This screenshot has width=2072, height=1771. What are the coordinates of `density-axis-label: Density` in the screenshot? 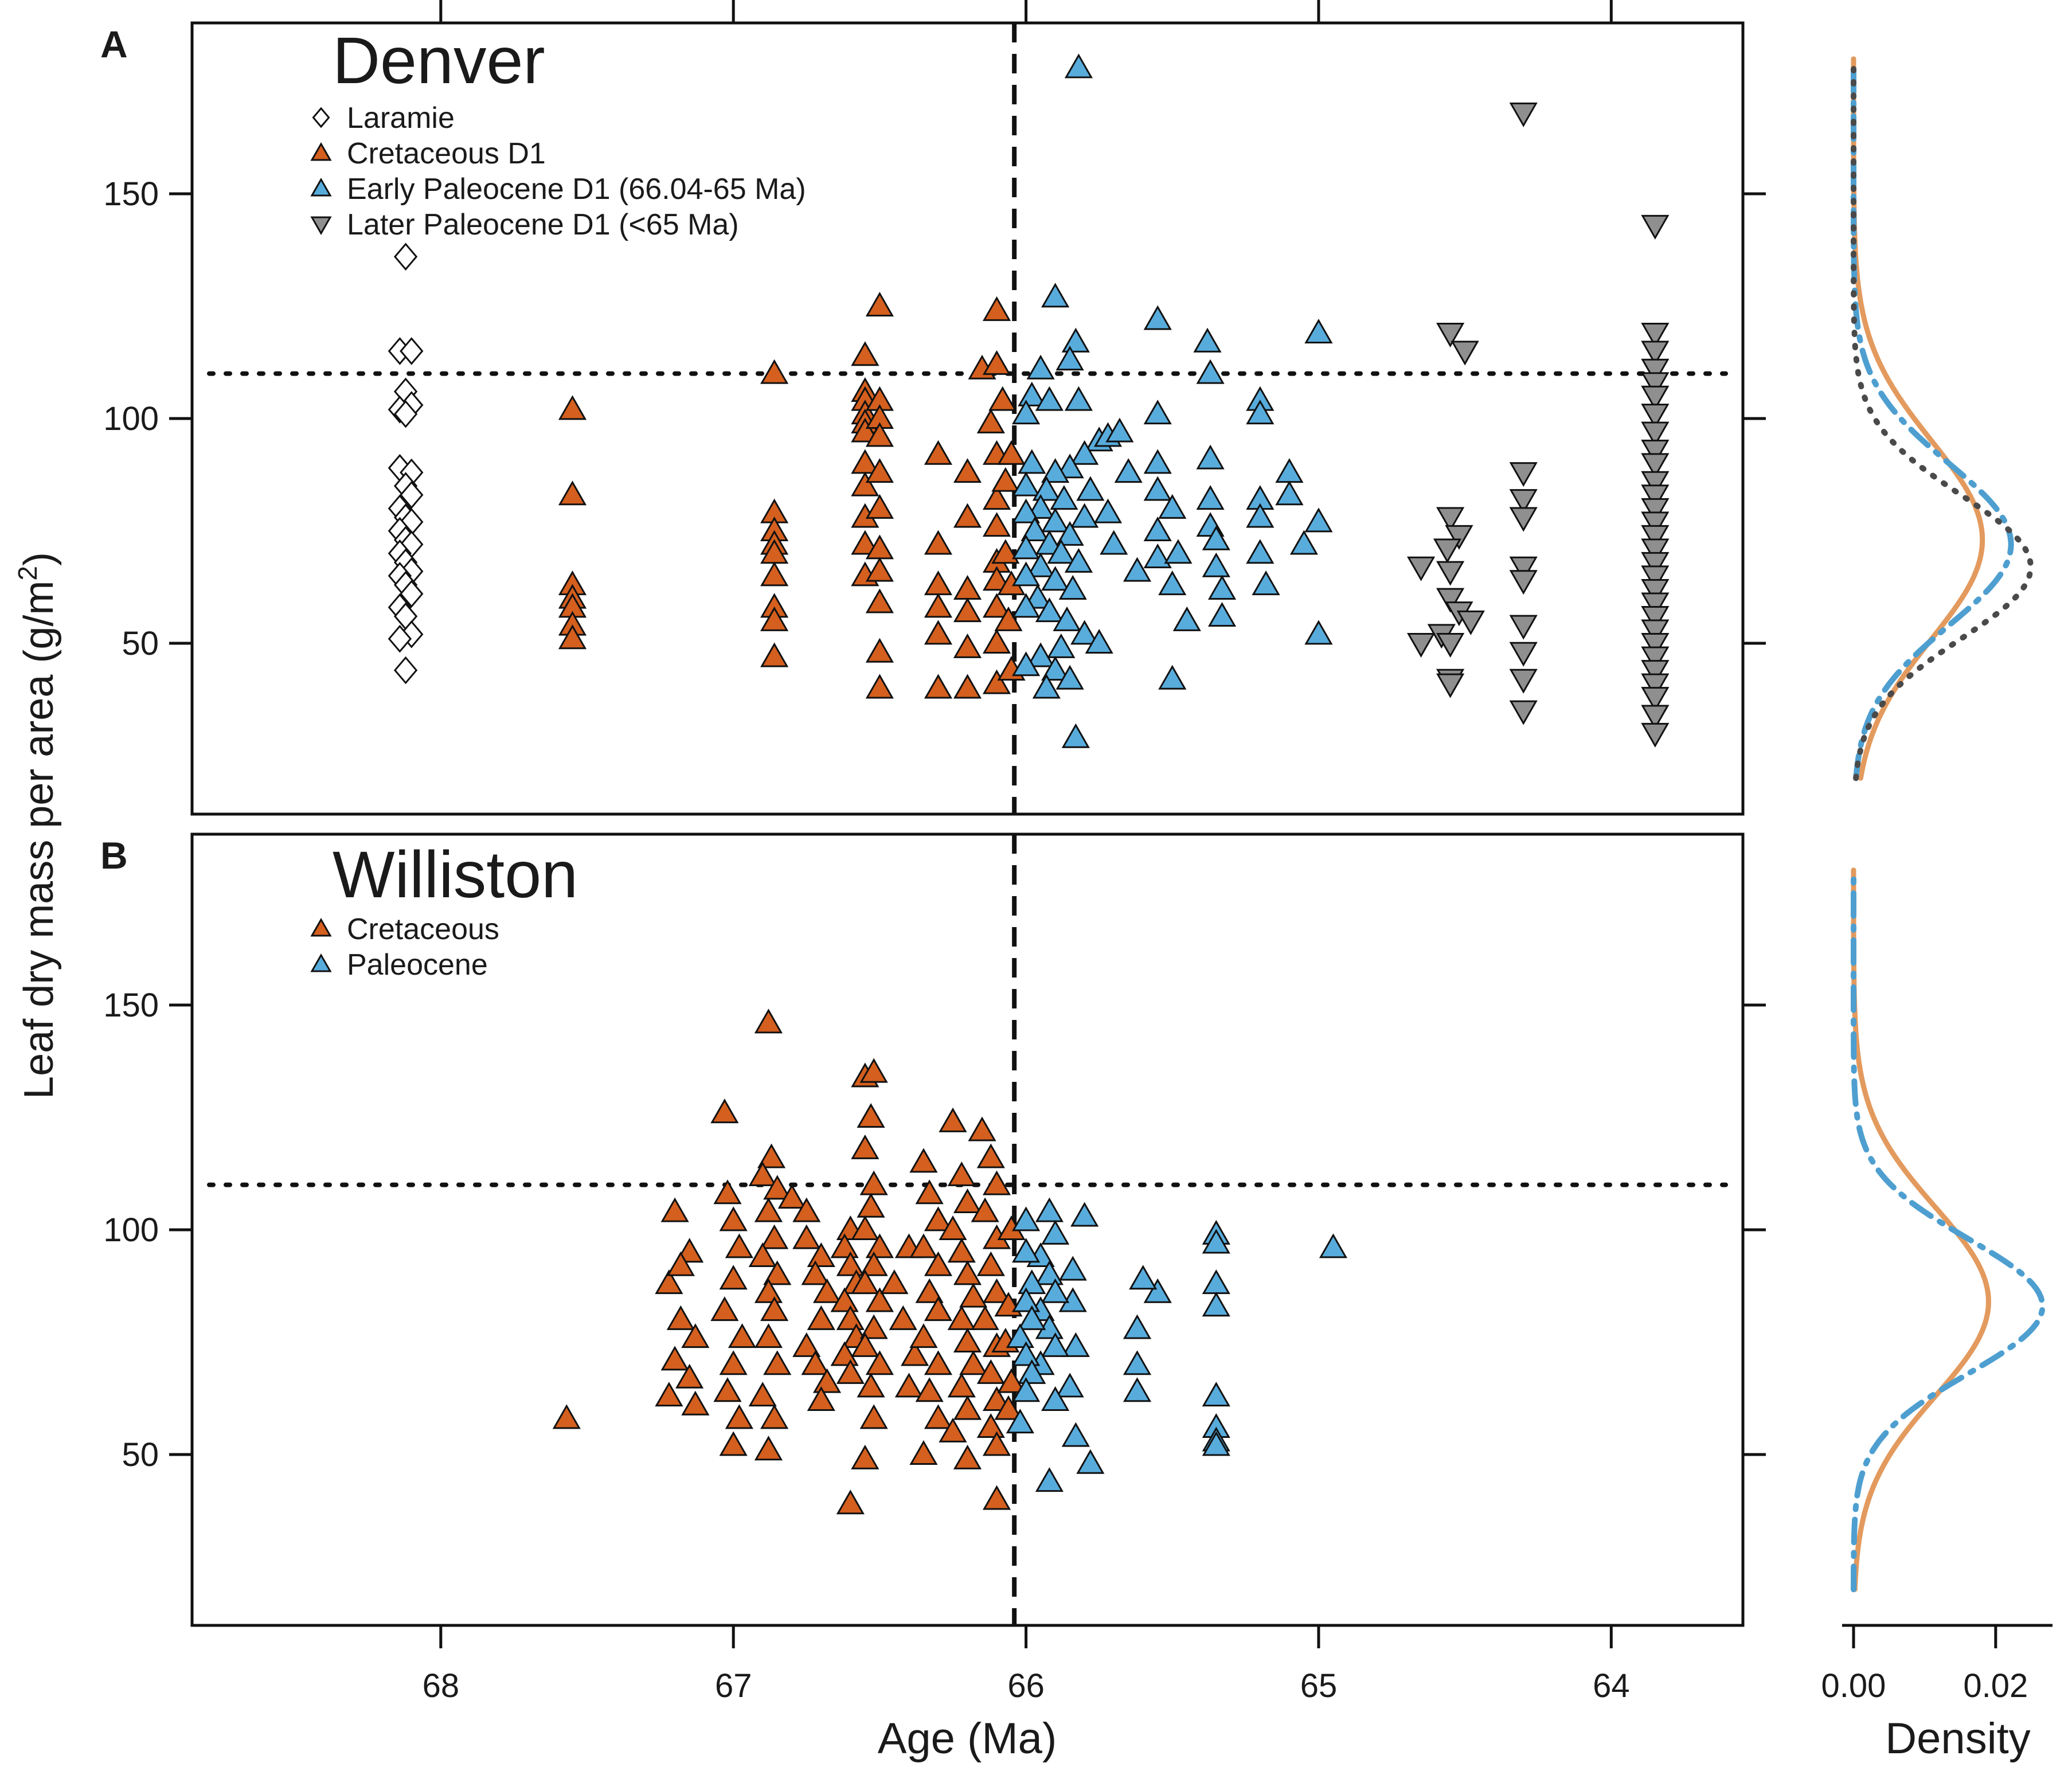 It's located at (1957, 1738).